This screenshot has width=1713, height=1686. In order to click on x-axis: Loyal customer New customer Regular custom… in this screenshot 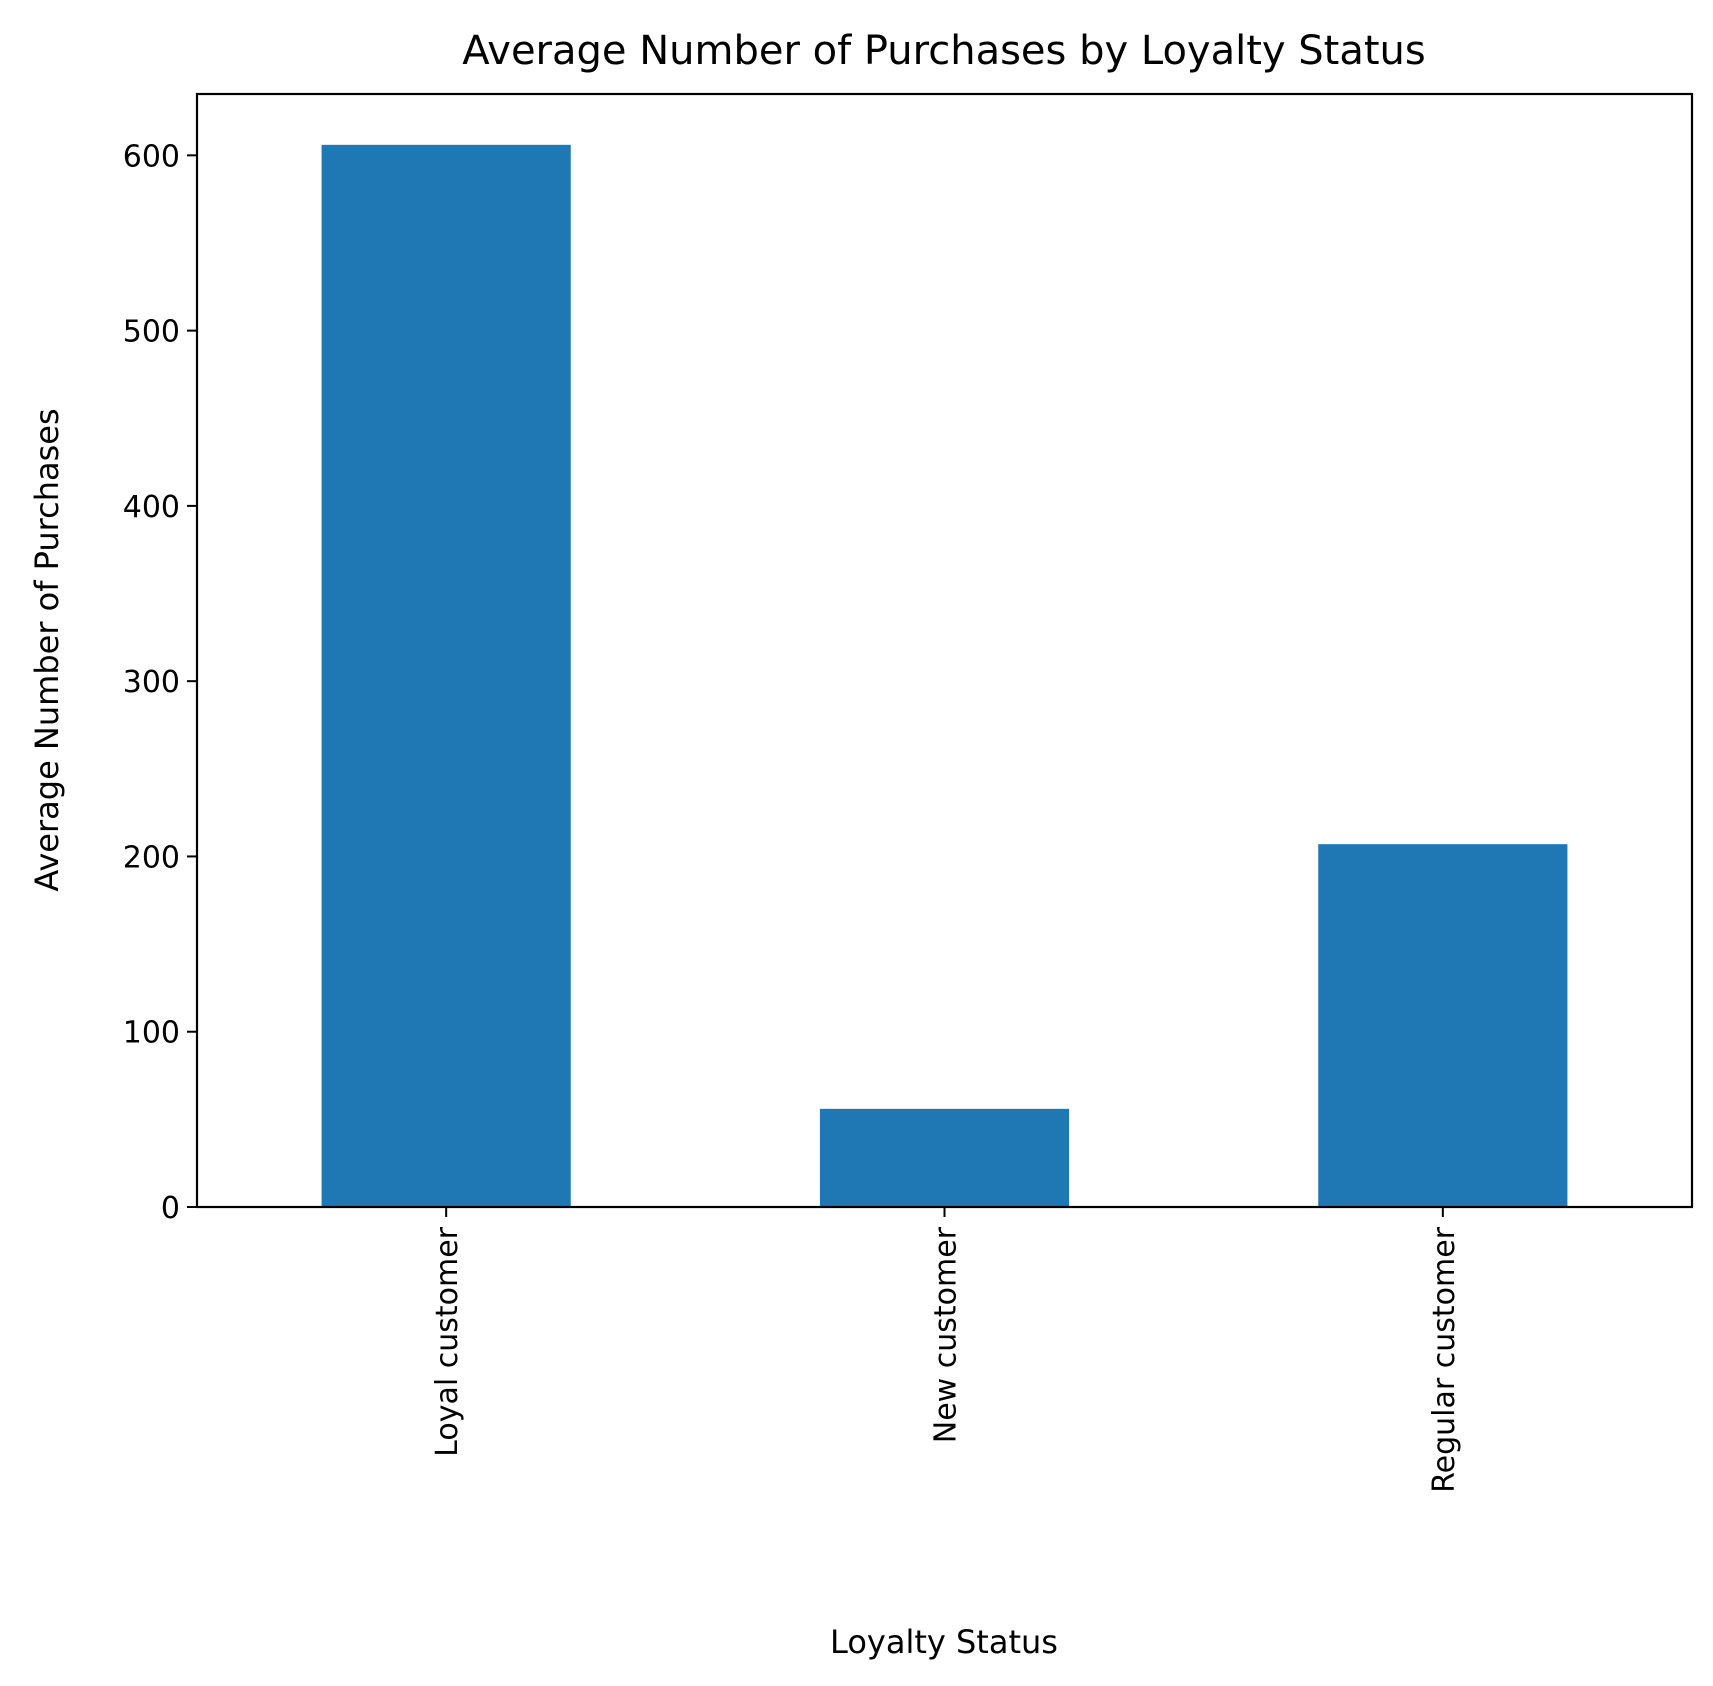, I will do `click(946, 1350)`.